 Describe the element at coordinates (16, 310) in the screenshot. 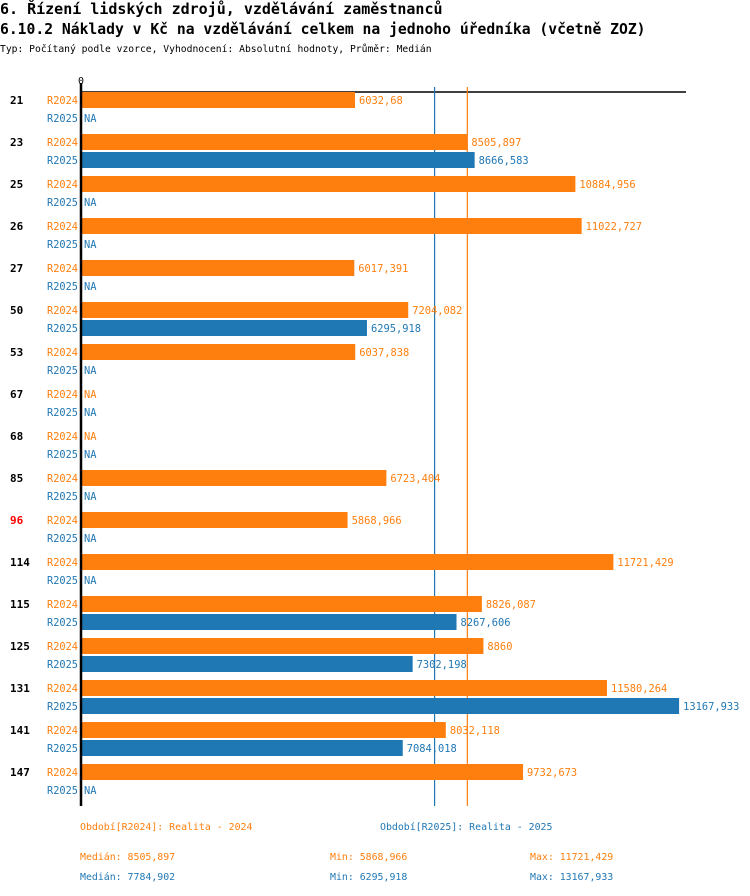

I see `category-label: 50` at that location.